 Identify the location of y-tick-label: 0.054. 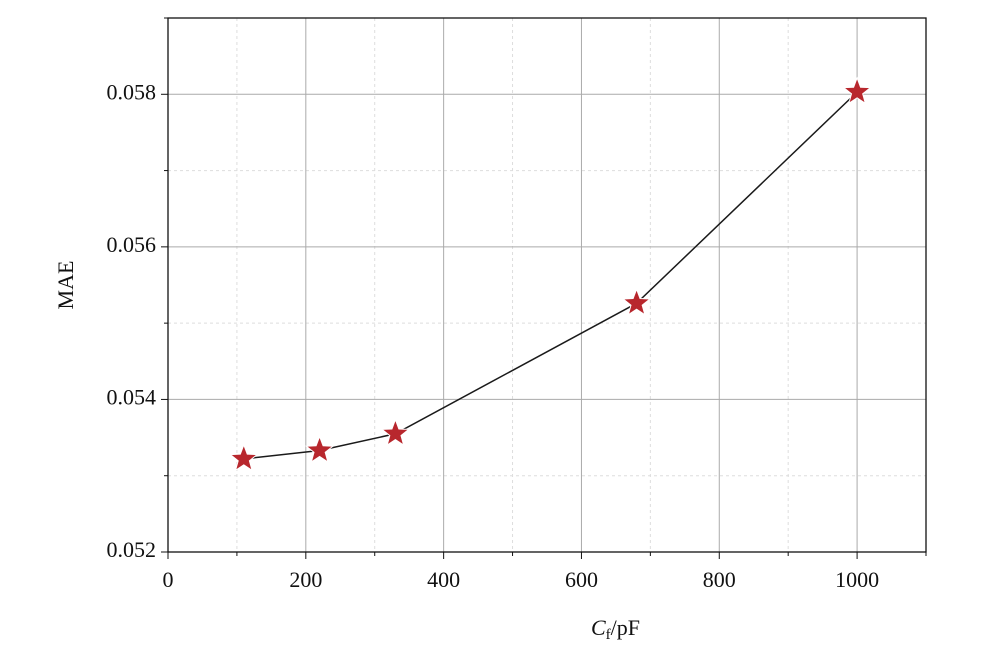
(132, 396).